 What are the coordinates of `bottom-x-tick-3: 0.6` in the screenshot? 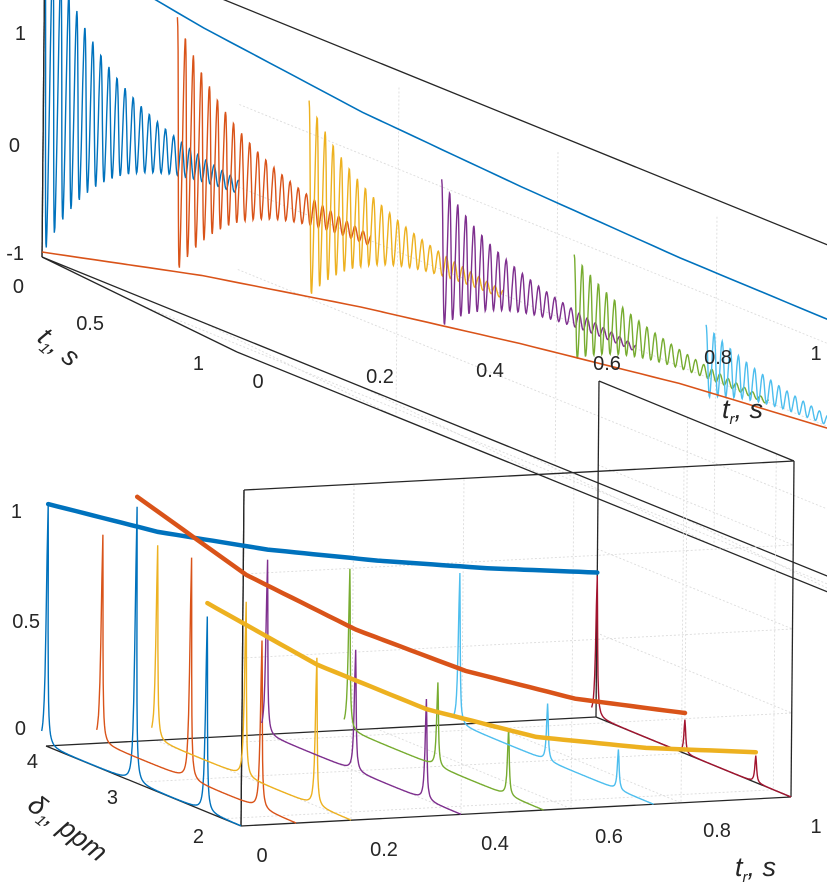 It's located at (609, 837).